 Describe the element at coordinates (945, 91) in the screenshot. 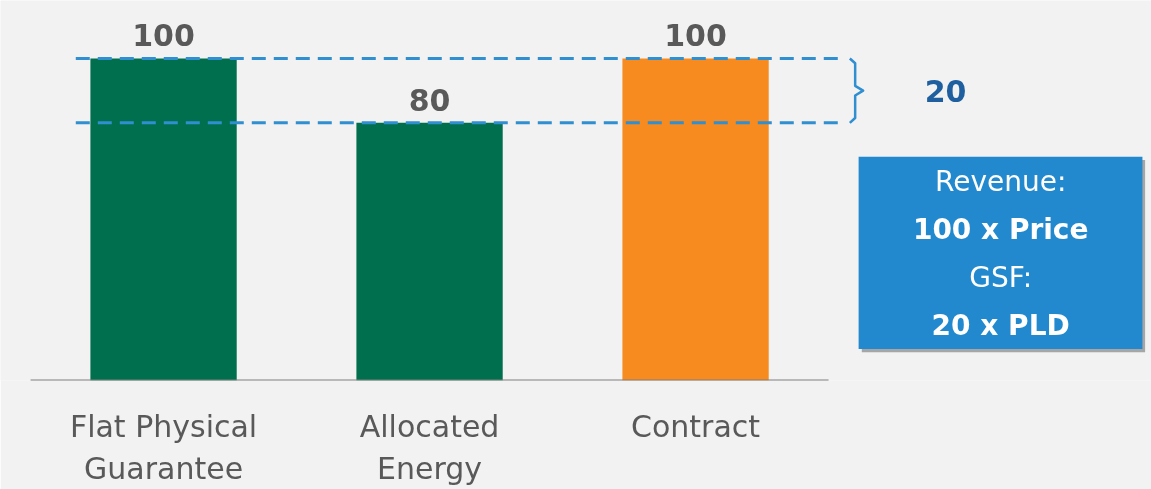

I see `text: 20` at that location.